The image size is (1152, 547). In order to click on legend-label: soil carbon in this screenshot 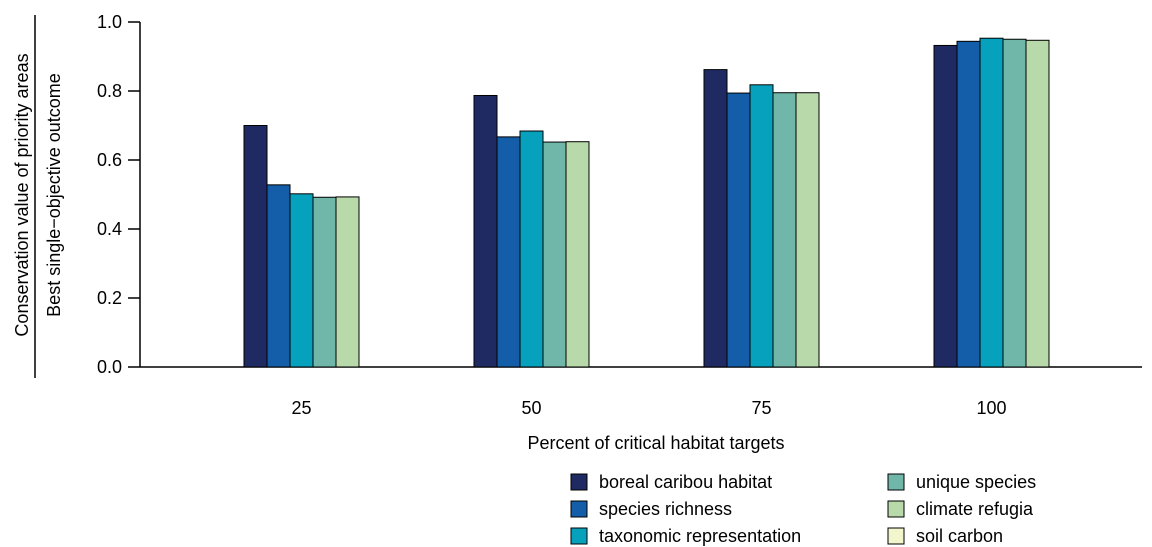, I will do `click(959, 536)`.